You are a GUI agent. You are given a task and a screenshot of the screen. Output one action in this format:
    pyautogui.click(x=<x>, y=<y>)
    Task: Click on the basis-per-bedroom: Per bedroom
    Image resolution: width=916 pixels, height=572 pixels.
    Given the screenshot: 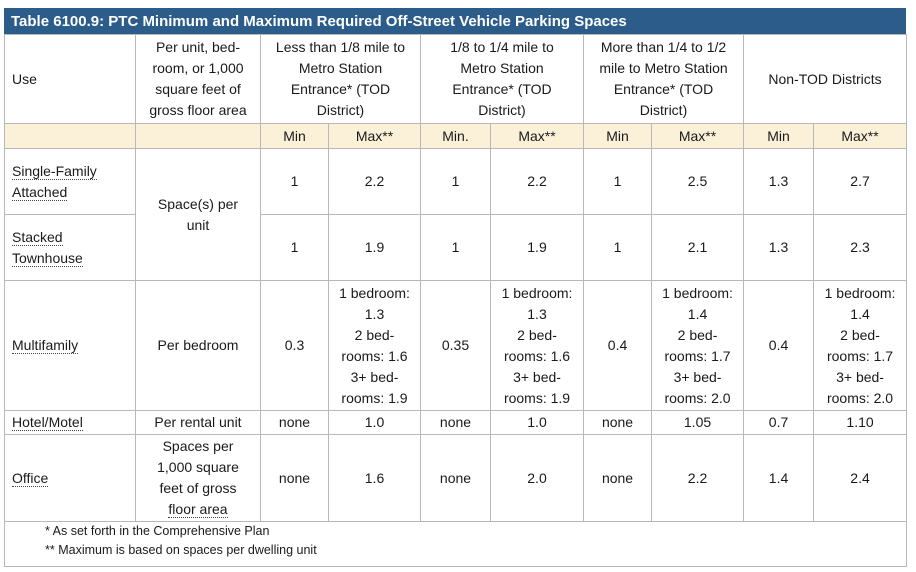 What is the action you would take?
    pyautogui.click(x=198, y=345)
    